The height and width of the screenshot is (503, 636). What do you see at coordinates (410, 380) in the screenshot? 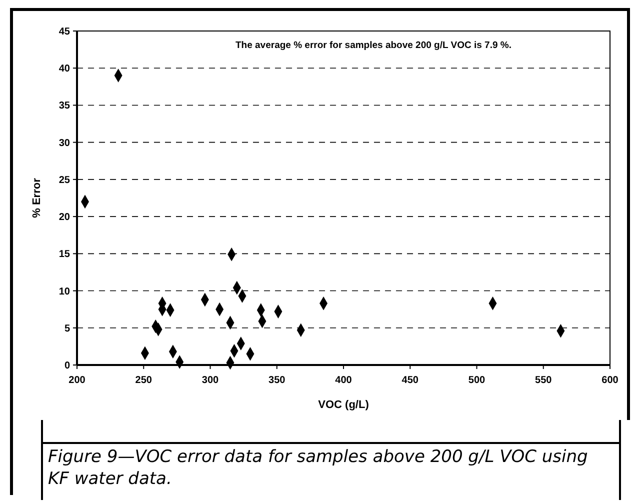
I see `x-tick-label: 450` at bounding box center [410, 380].